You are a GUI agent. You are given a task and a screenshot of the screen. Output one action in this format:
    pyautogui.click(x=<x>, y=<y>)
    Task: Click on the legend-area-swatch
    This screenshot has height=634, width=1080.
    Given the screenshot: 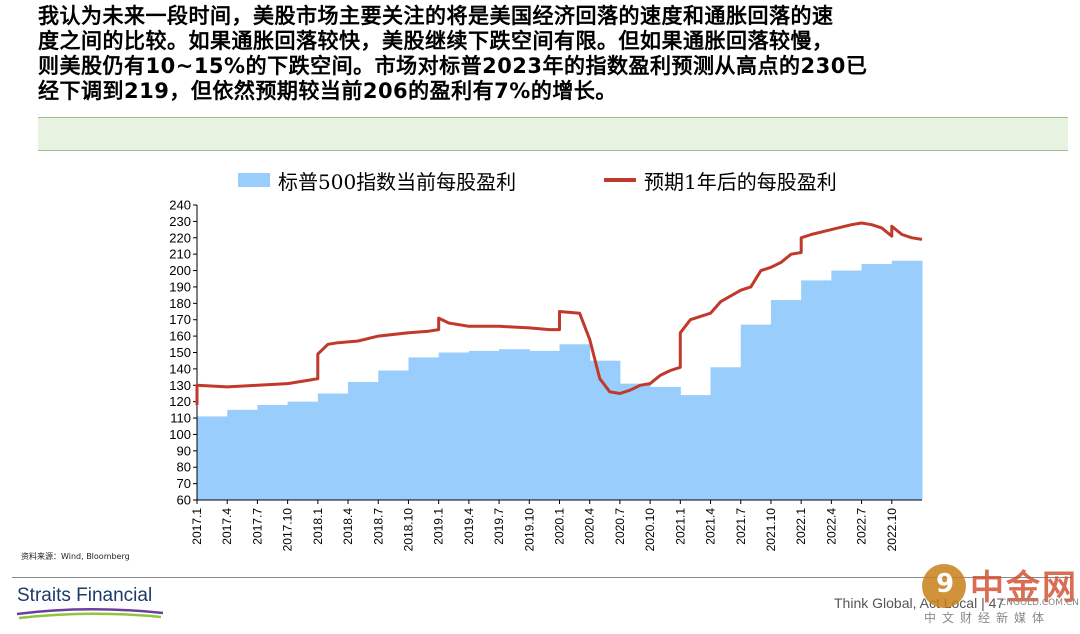 What is the action you would take?
    pyautogui.click(x=254, y=180)
    